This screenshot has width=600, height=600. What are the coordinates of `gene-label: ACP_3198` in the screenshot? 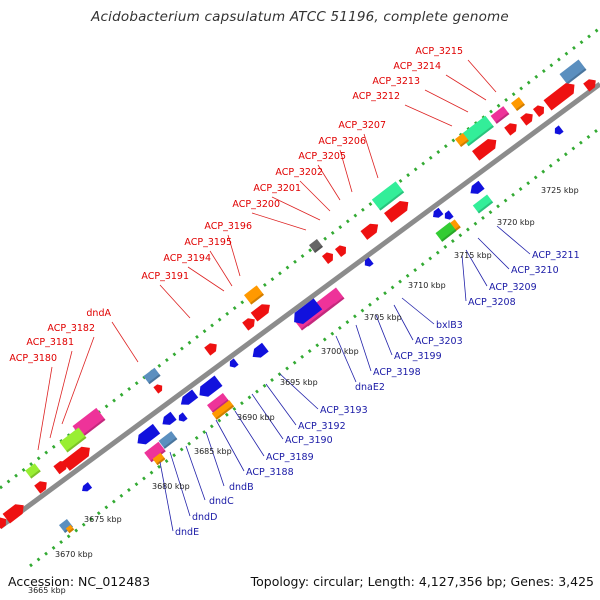 It's located at (397, 372).